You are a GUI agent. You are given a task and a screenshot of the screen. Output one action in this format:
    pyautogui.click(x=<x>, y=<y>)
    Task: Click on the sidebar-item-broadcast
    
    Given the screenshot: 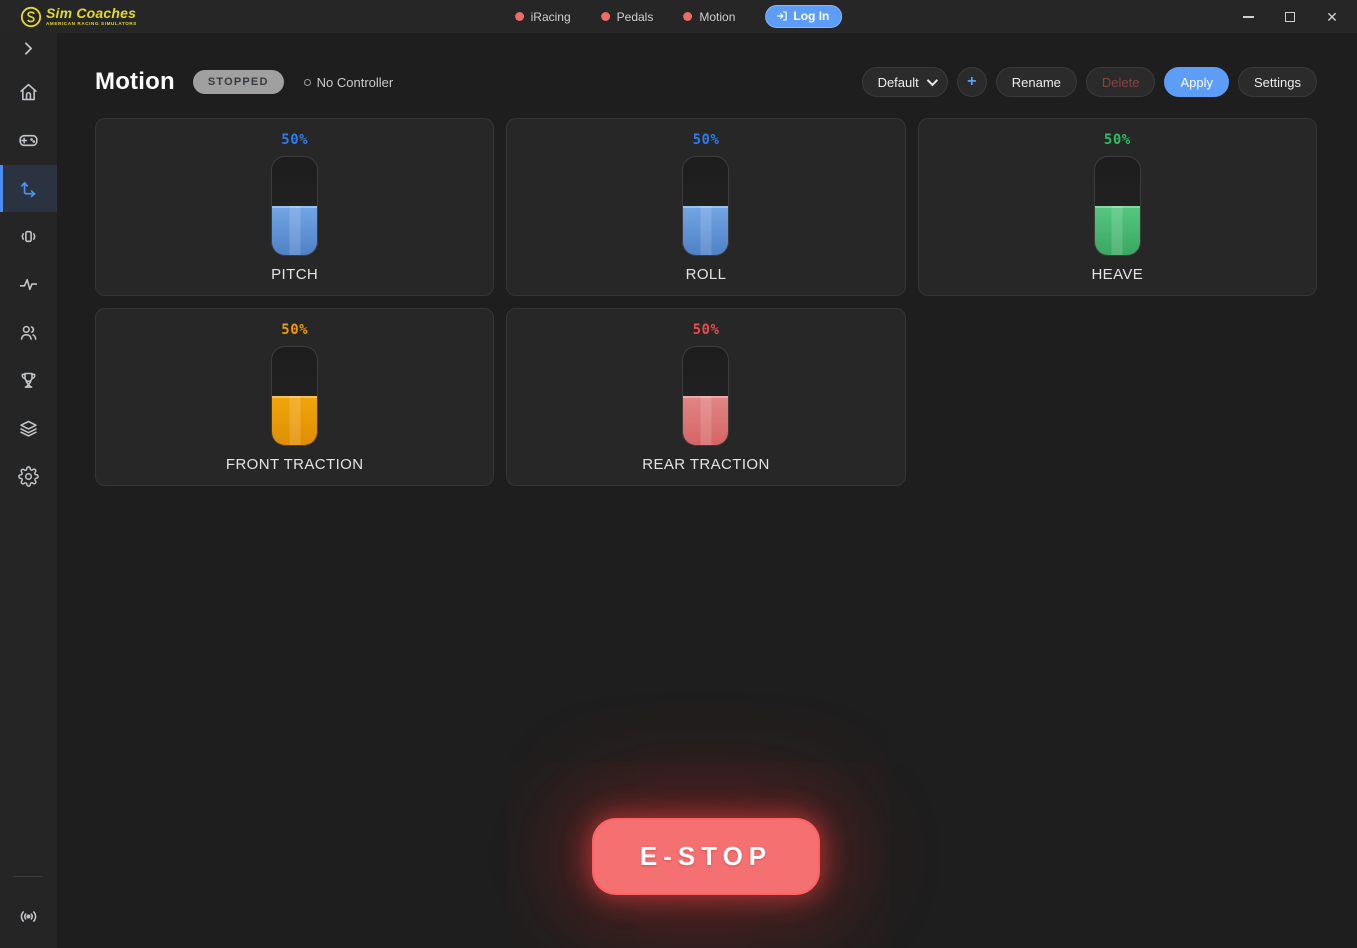 What is the action you would take?
    pyautogui.click(x=28, y=916)
    